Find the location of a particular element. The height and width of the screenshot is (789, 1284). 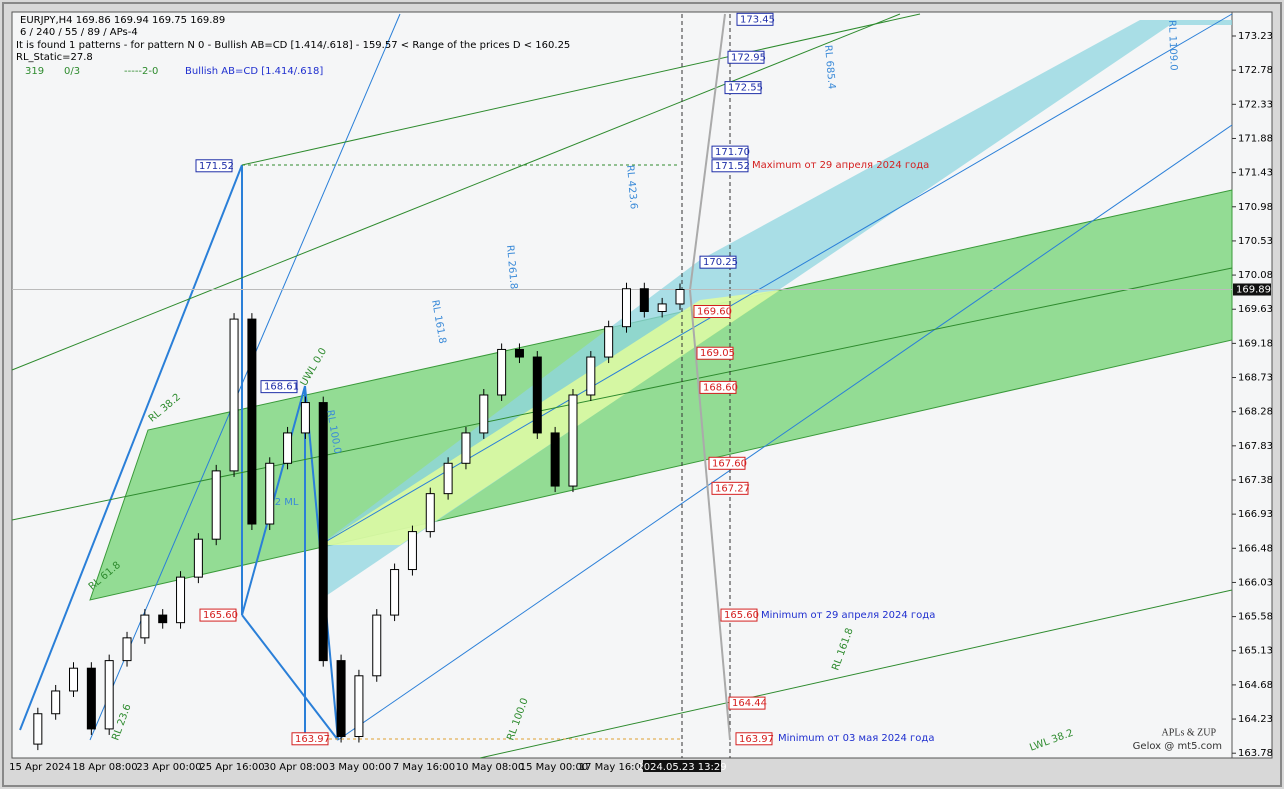

price-label: 171.70 is located at coordinates (732, 152).